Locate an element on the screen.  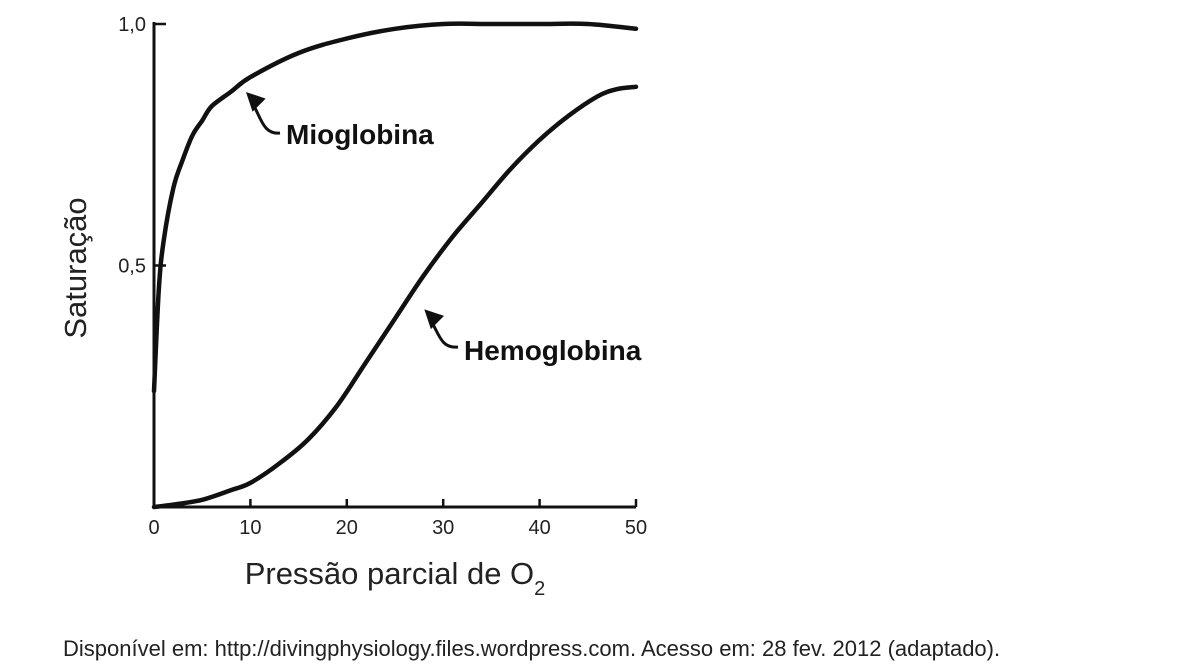
x-tick-label: 10 is located at coordinates (250, 528).